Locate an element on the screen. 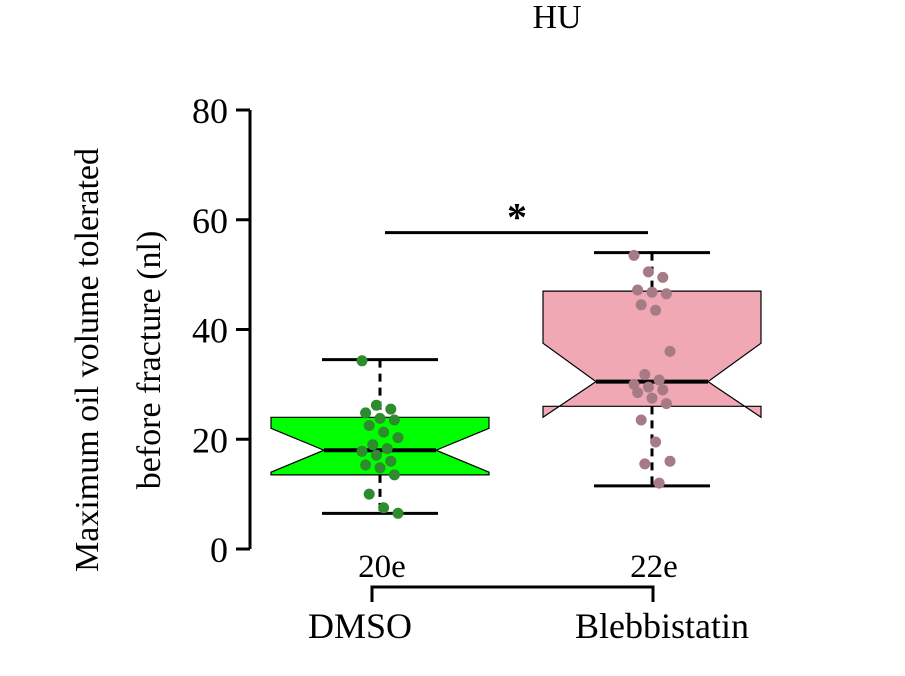 This screenshot has height=676, width=905. y-tick-label: 0 is located at coordinates (219, 550).